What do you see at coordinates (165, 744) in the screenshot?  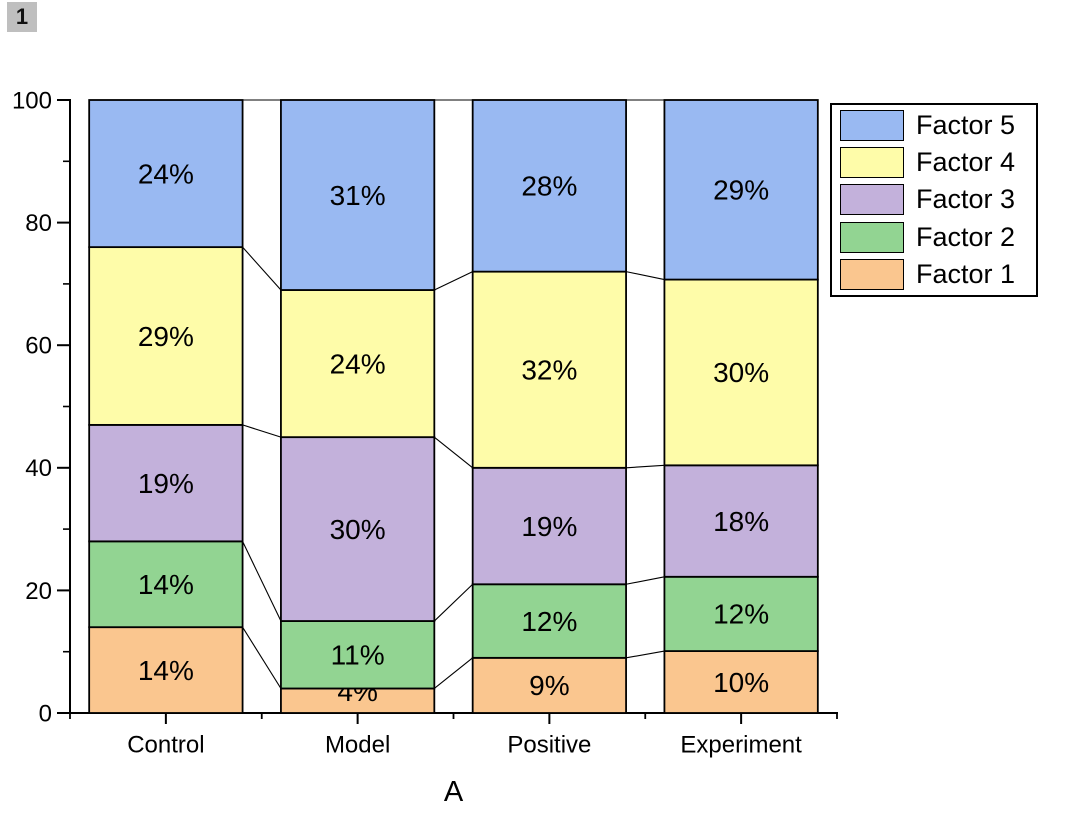 I see `x-axis-tick-label: Control` at bounding box center [165, 744].